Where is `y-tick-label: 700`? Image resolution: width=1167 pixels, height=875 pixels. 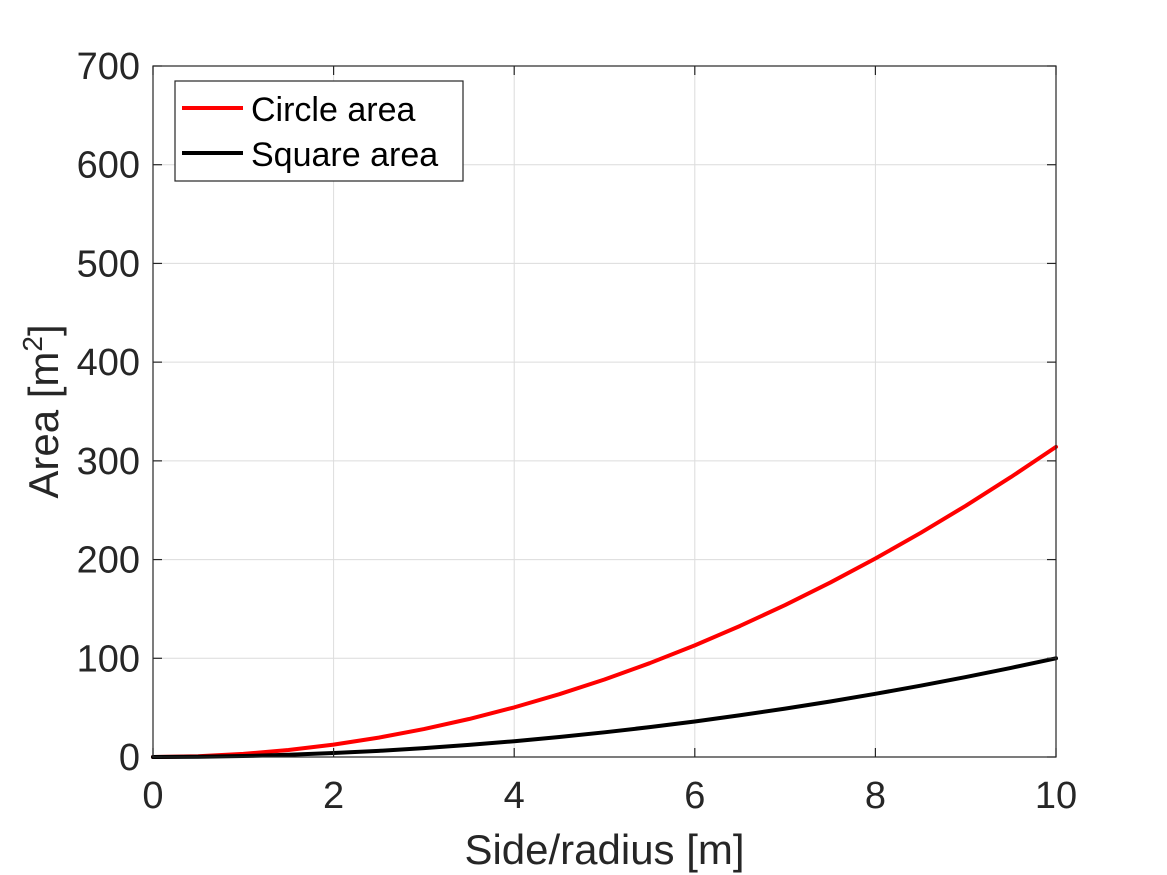 y-tick-label: 700 is located at coordinates (108, 67).